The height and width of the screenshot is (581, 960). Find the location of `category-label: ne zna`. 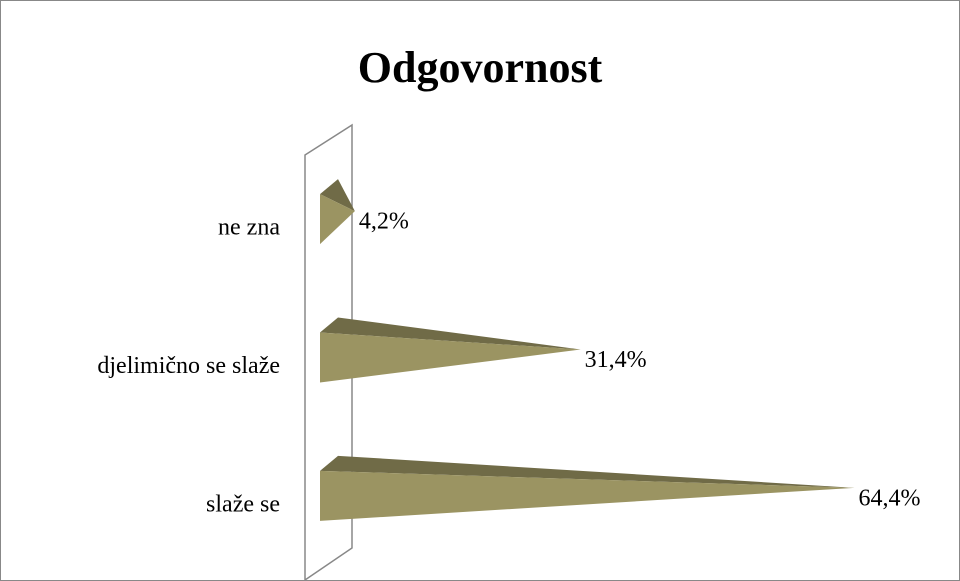

category-label: ne zna is located at coordinates (249, 228).